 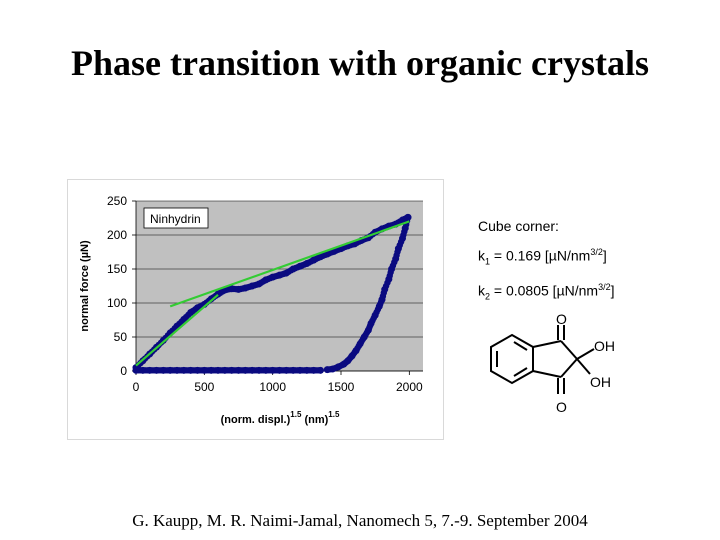 I want to click on k1-value: = 0.169 [µN/nm, so click(x=540, y=255).